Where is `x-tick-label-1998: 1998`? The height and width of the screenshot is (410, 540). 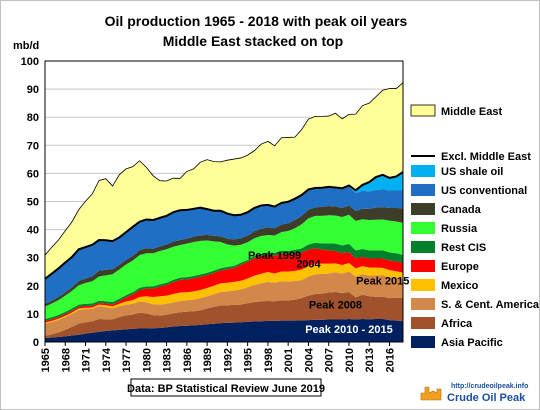
x-tick-label-1998: 1998 is located at coordinates (269, 360).